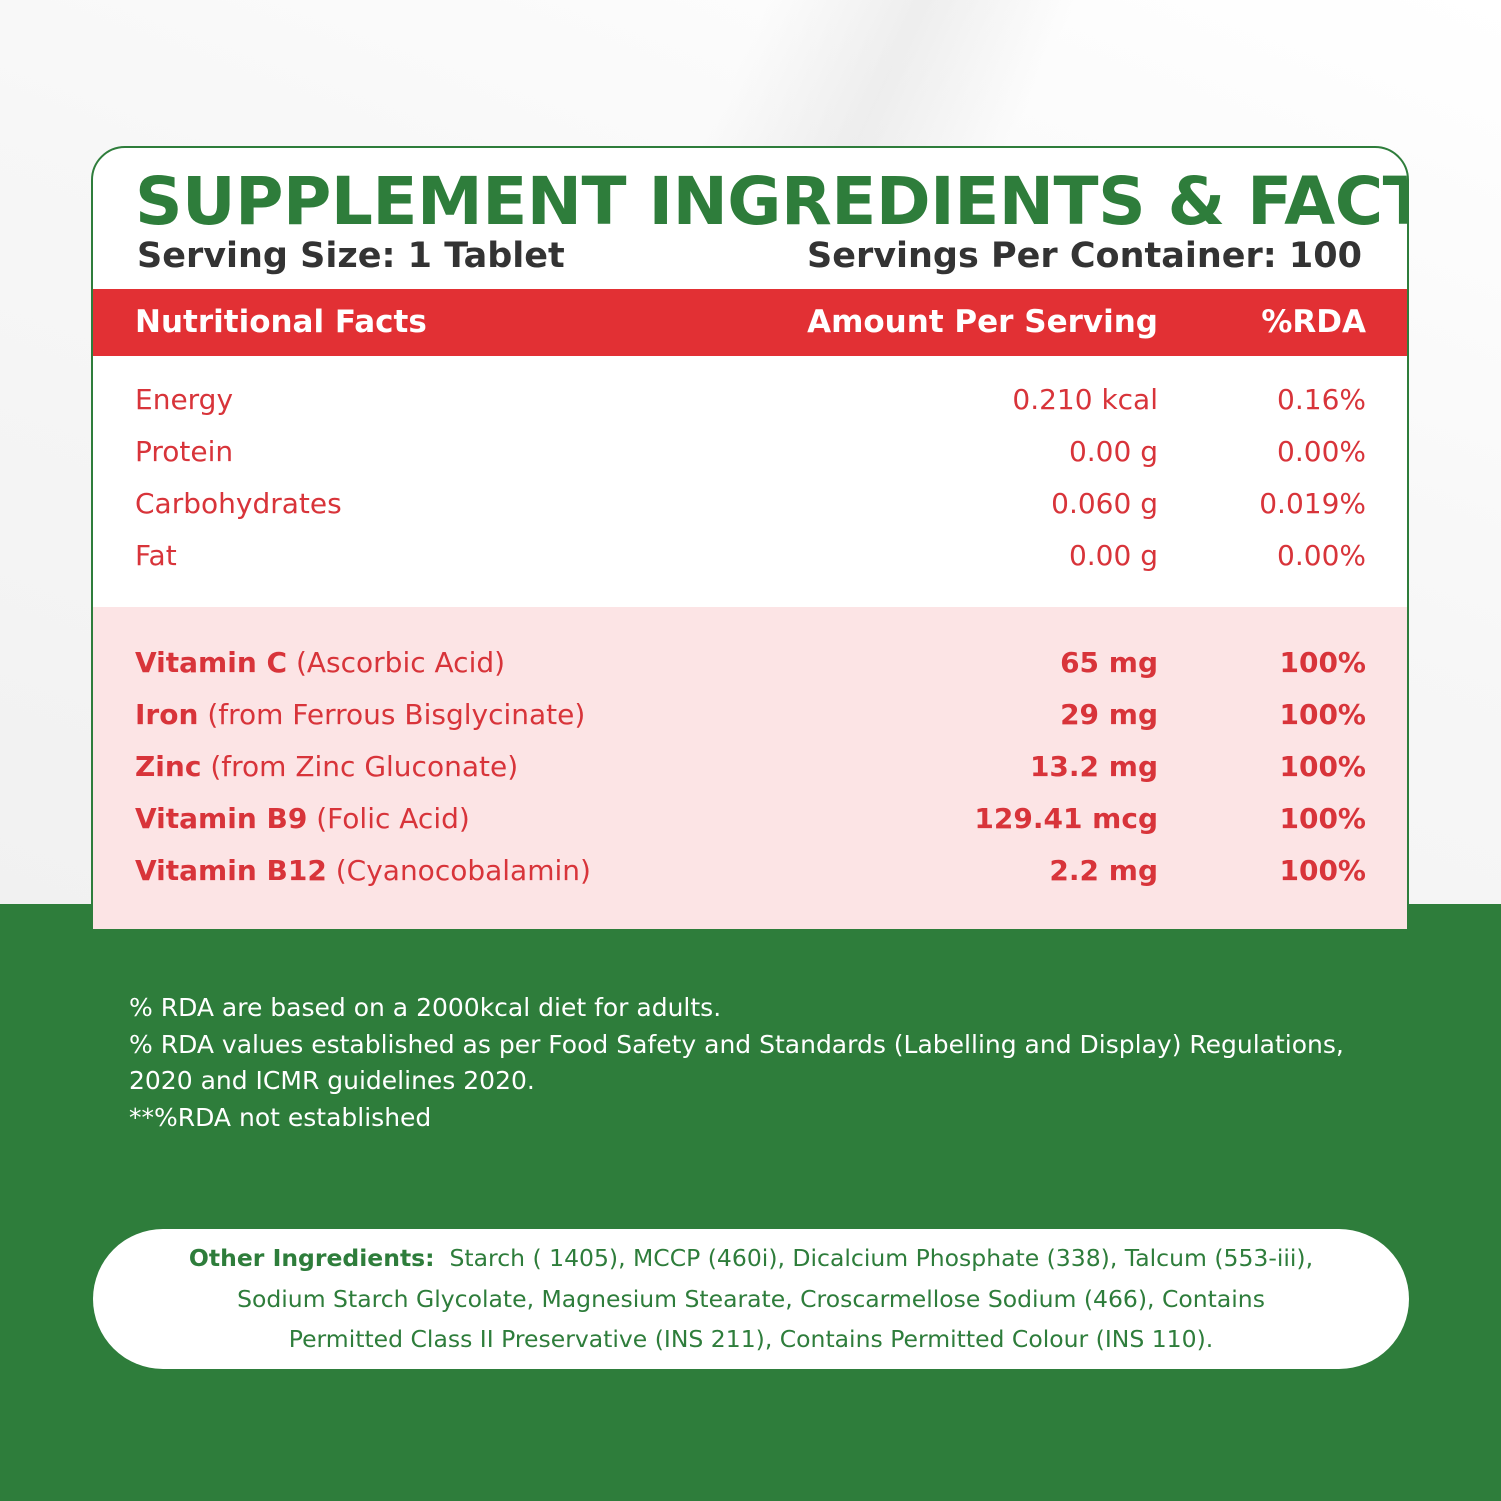 The height and width of the screenshot is (1501, 1501). I want to click on vitamin-label: Zinc (from Zinc Gluconate), so click(326, 767).